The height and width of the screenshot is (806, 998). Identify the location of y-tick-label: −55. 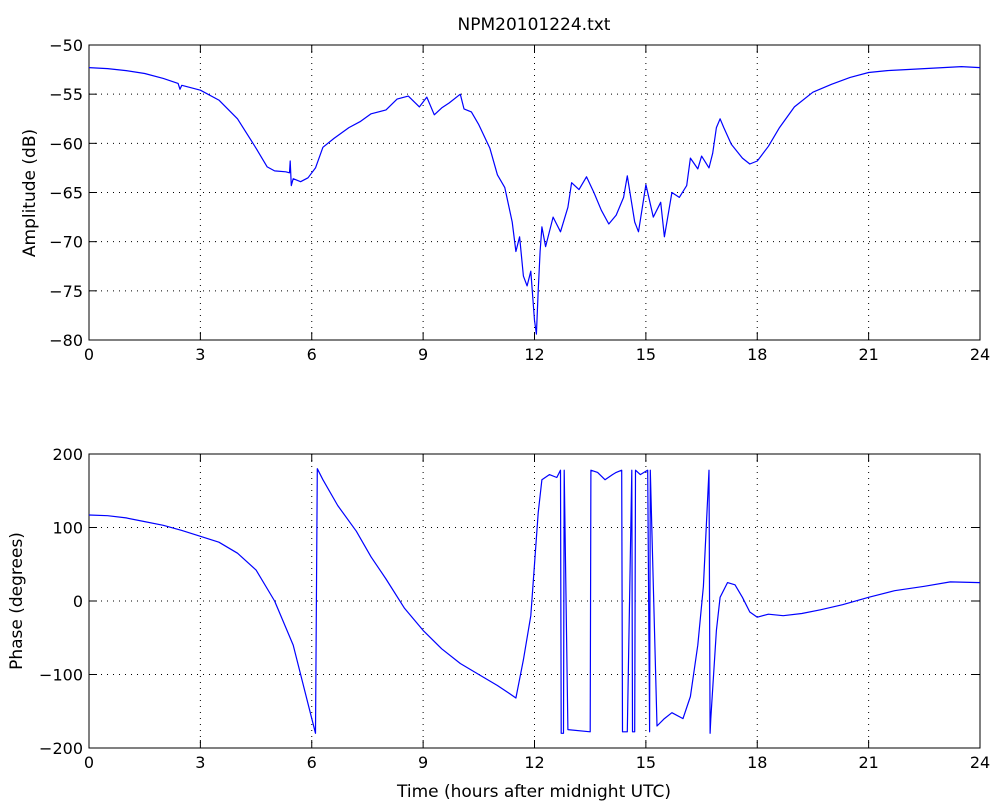
(66, 94).